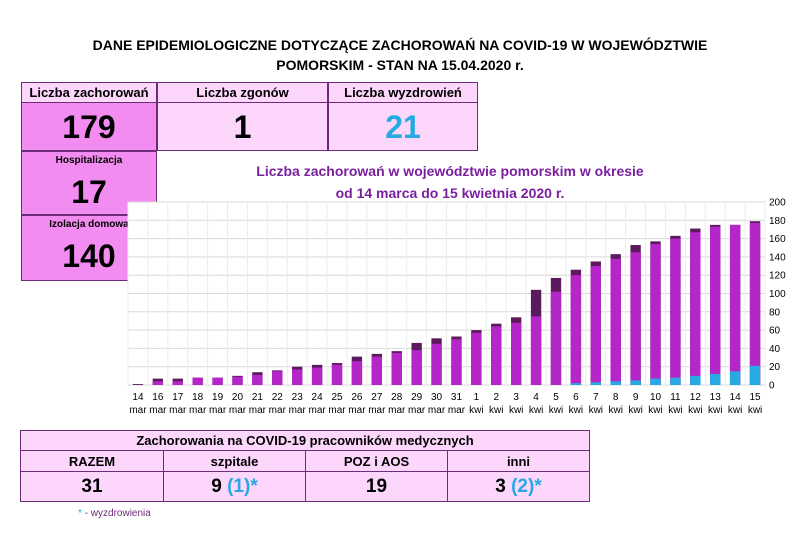 The height and width of the screenshot is (533, 800). Describe the element at coordinates (242, 127) in the screenshot. I see `deaths-value: 1` at that location.